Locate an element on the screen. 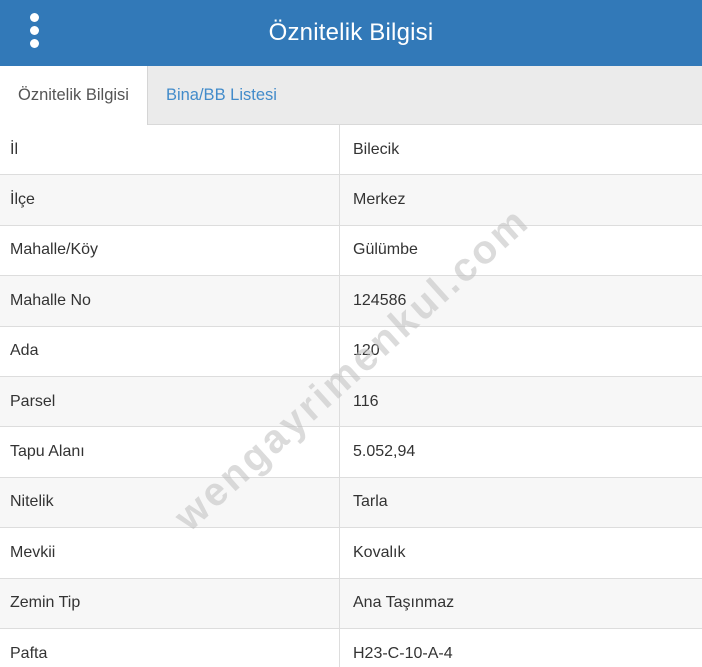  table-row: Mevkii Kovalık is located at coordinates (351, 553).